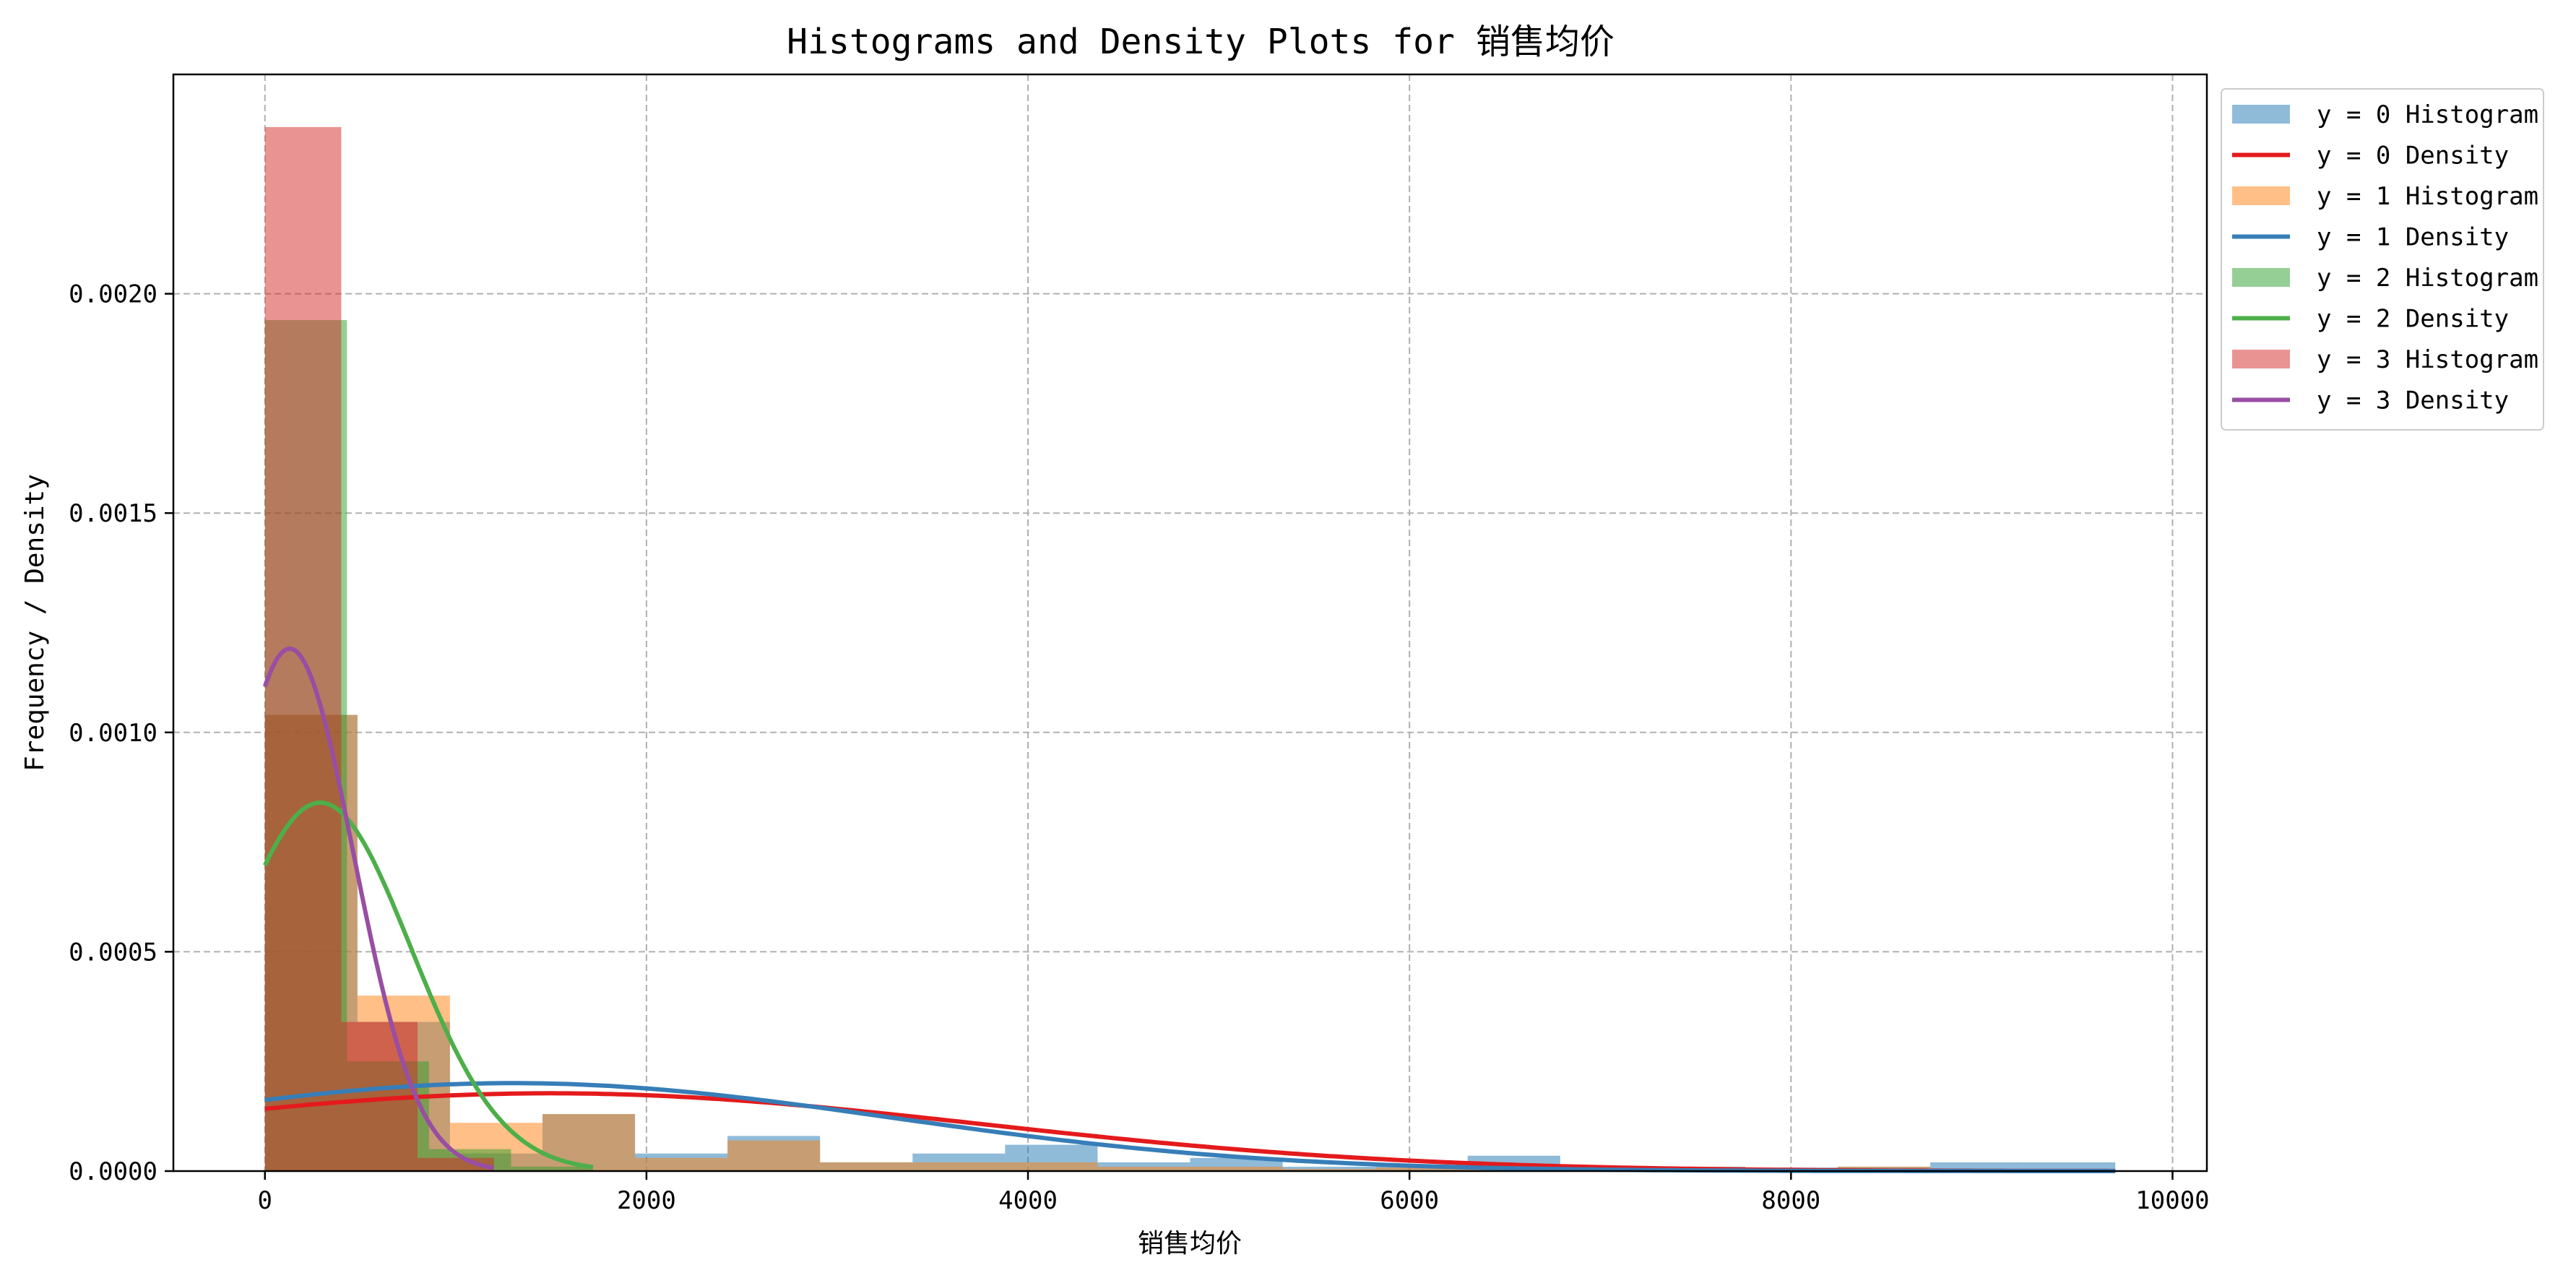 The width and height of the screenshot is (2576, 1278). What do you see at coordinates (2427, 359) in the screenshot?
I see `legend-label: y = 3 Histogram` at bounding box center [2427, 359].